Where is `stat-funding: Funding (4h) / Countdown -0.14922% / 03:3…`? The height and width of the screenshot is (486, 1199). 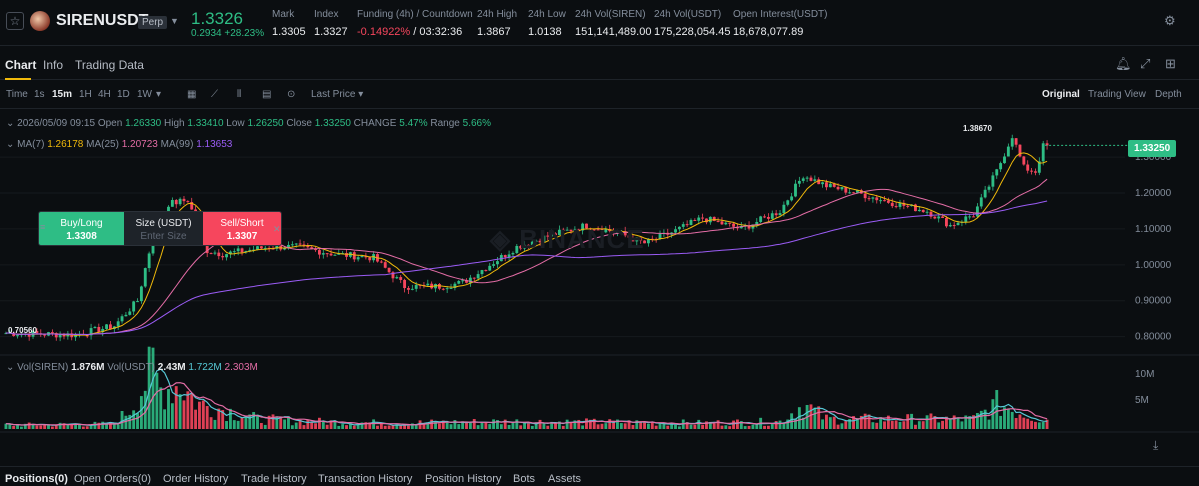
stat-funding: Funding (4h) / Countdown -0.14922% / 03:3… is located at coordinates (415, 23).